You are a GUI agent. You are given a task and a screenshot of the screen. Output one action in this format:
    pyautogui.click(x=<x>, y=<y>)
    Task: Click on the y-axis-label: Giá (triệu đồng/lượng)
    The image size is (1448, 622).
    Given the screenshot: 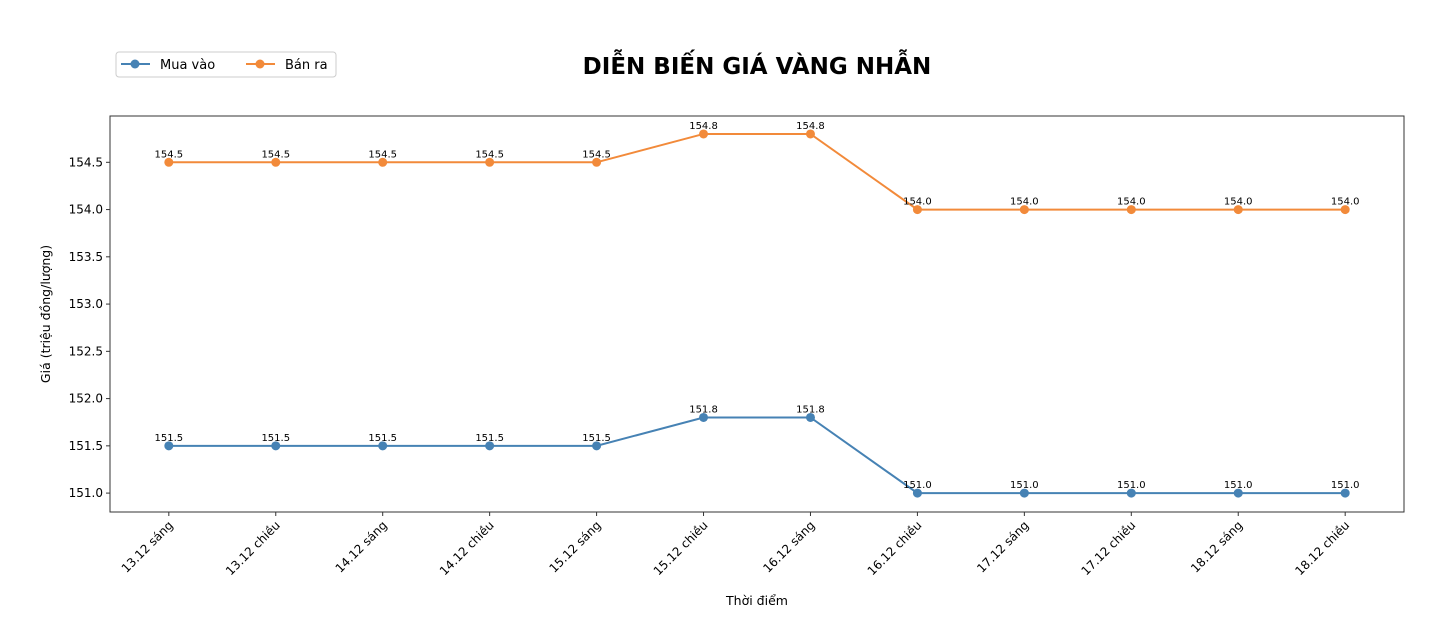 What is the action you would take?
    pyautogui.click(x=45, y=314)
    